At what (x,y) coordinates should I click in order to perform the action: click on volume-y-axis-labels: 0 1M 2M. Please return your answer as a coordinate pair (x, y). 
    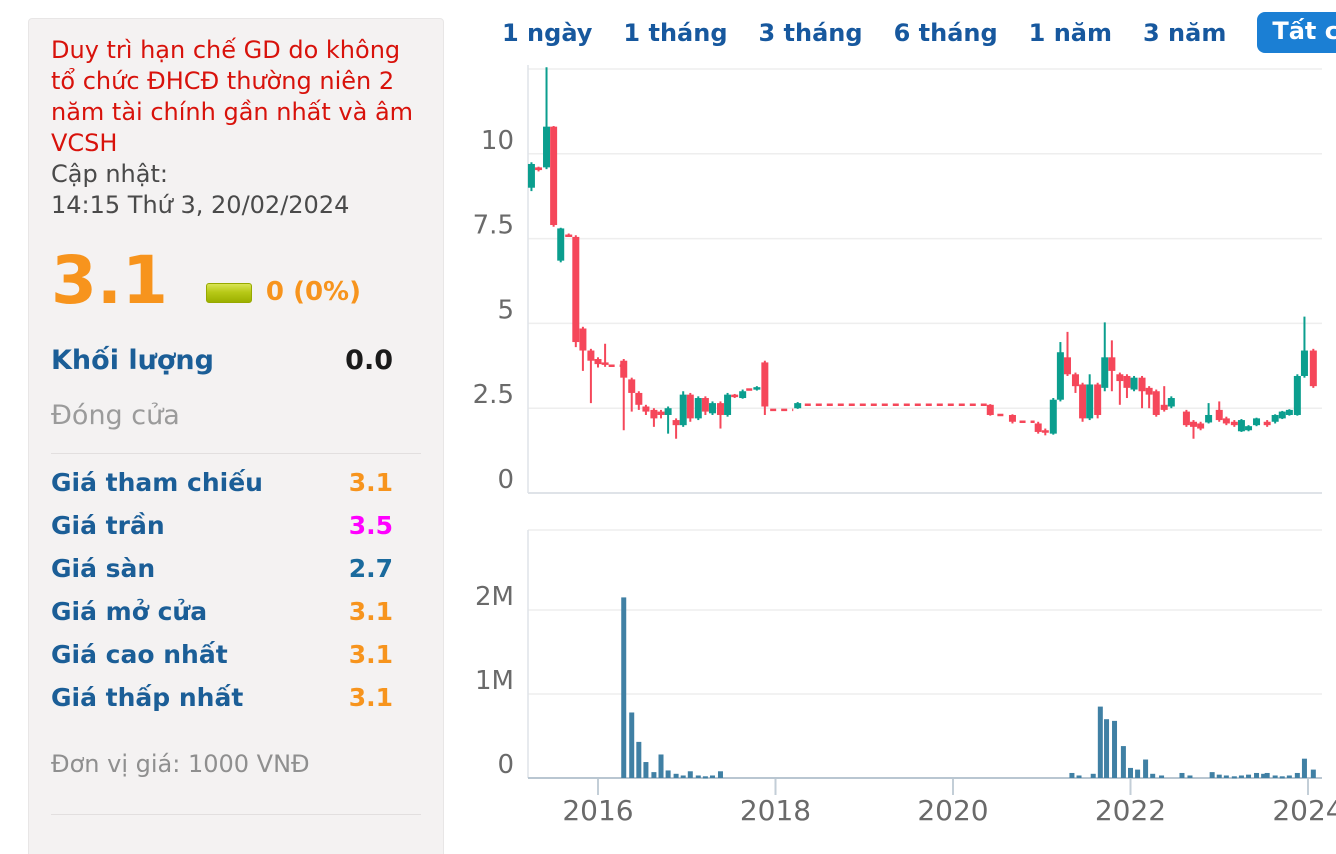
    Looking at the image, I should click on (494, 681).